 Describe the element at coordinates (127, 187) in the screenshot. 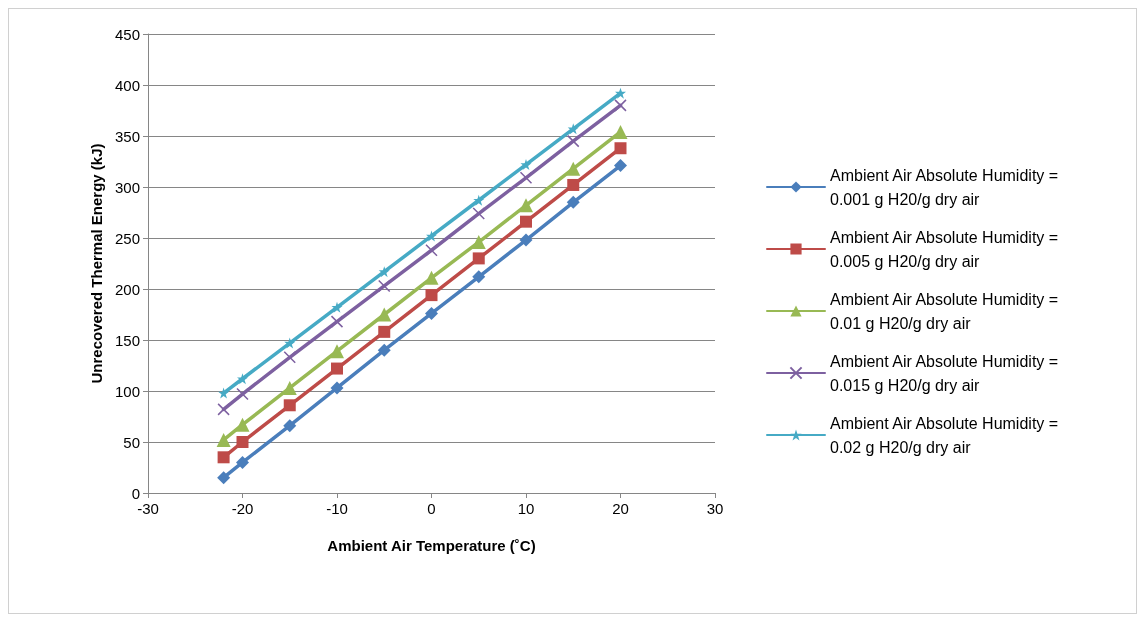

I see `y-tick-label: 300` at that location.